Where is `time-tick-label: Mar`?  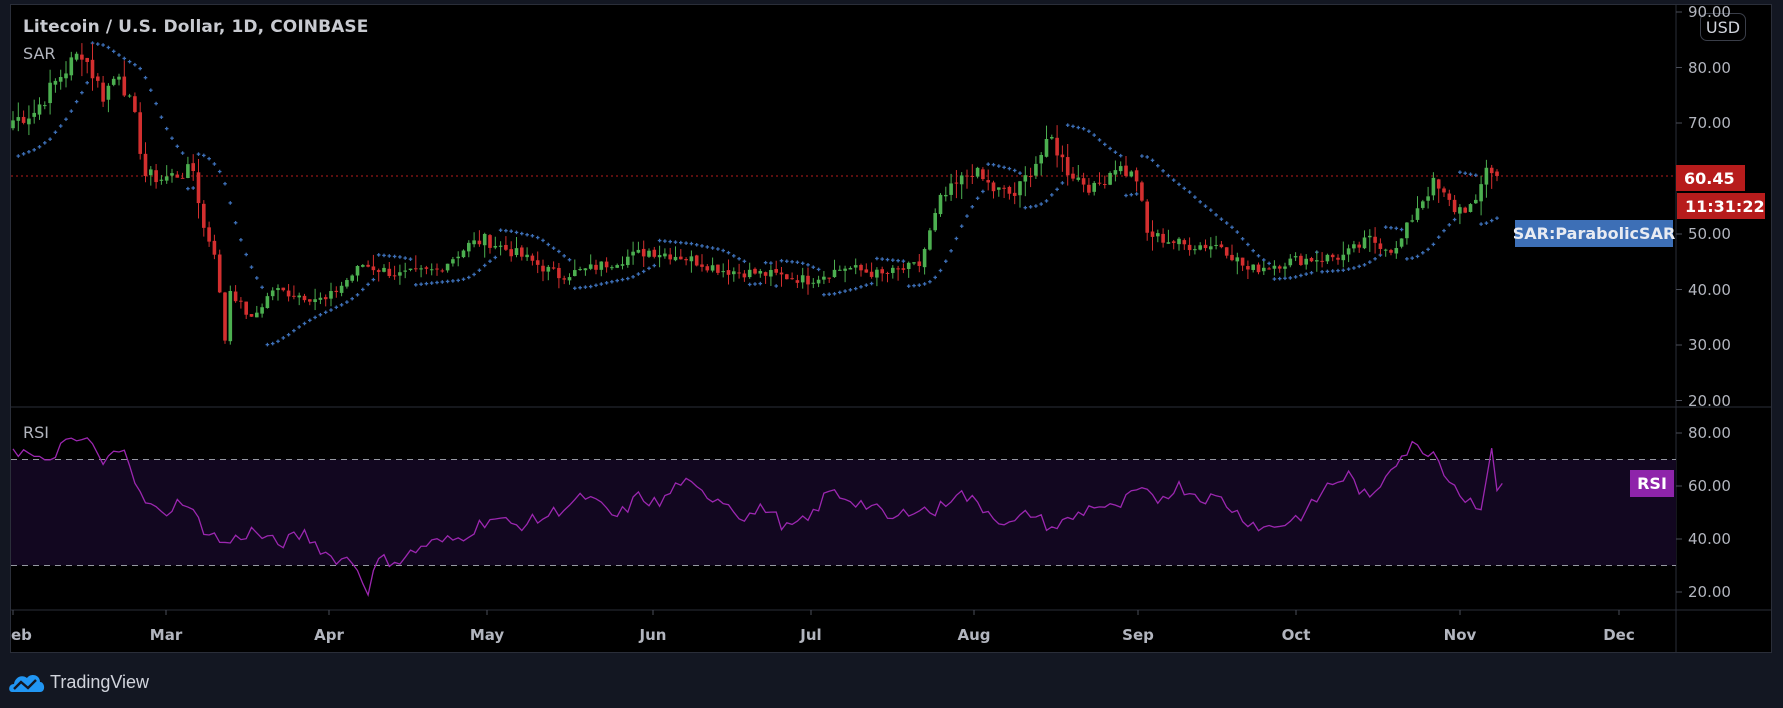 time-tick-label: Mar is located at coordinates (166, 635).